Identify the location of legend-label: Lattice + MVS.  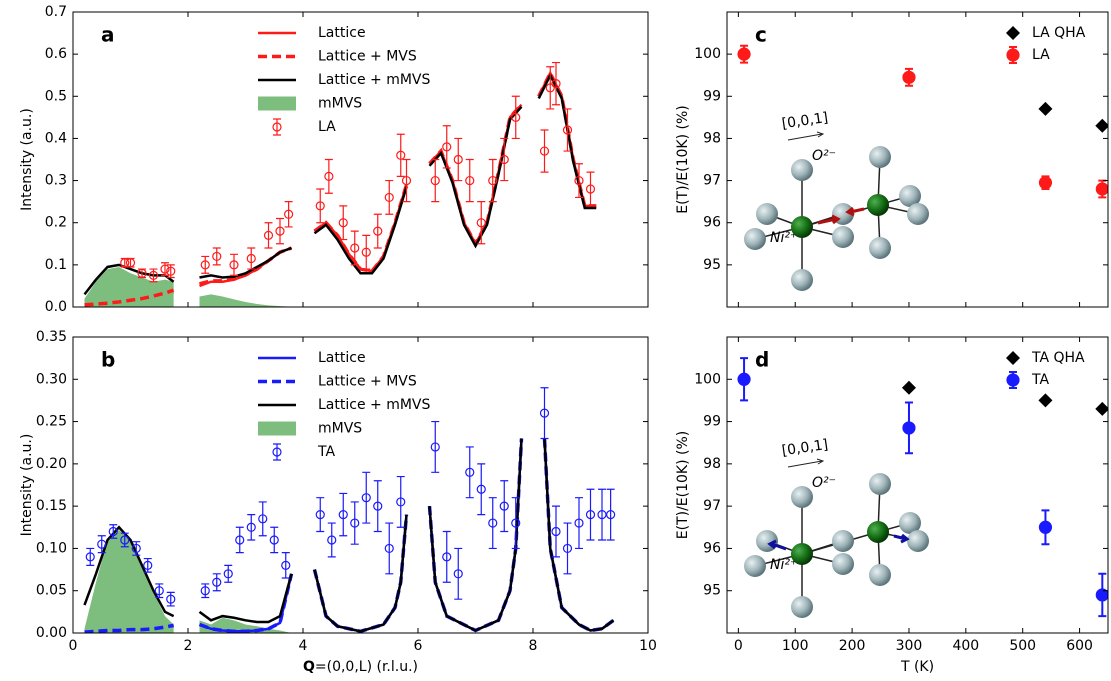
(367, 382).